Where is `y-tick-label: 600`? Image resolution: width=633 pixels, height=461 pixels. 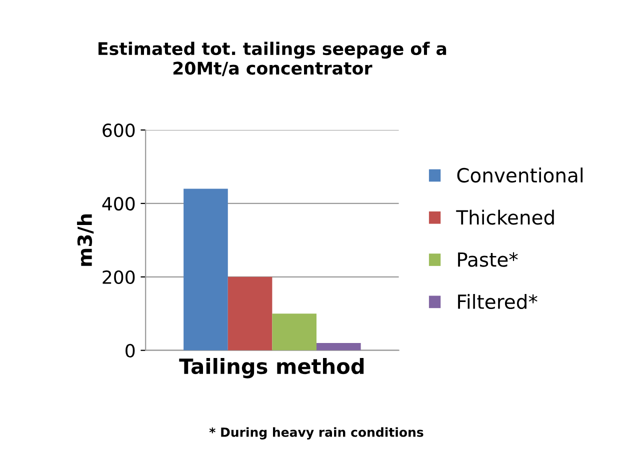
y-tick-label: 600 is located at coordinates (118, 130).